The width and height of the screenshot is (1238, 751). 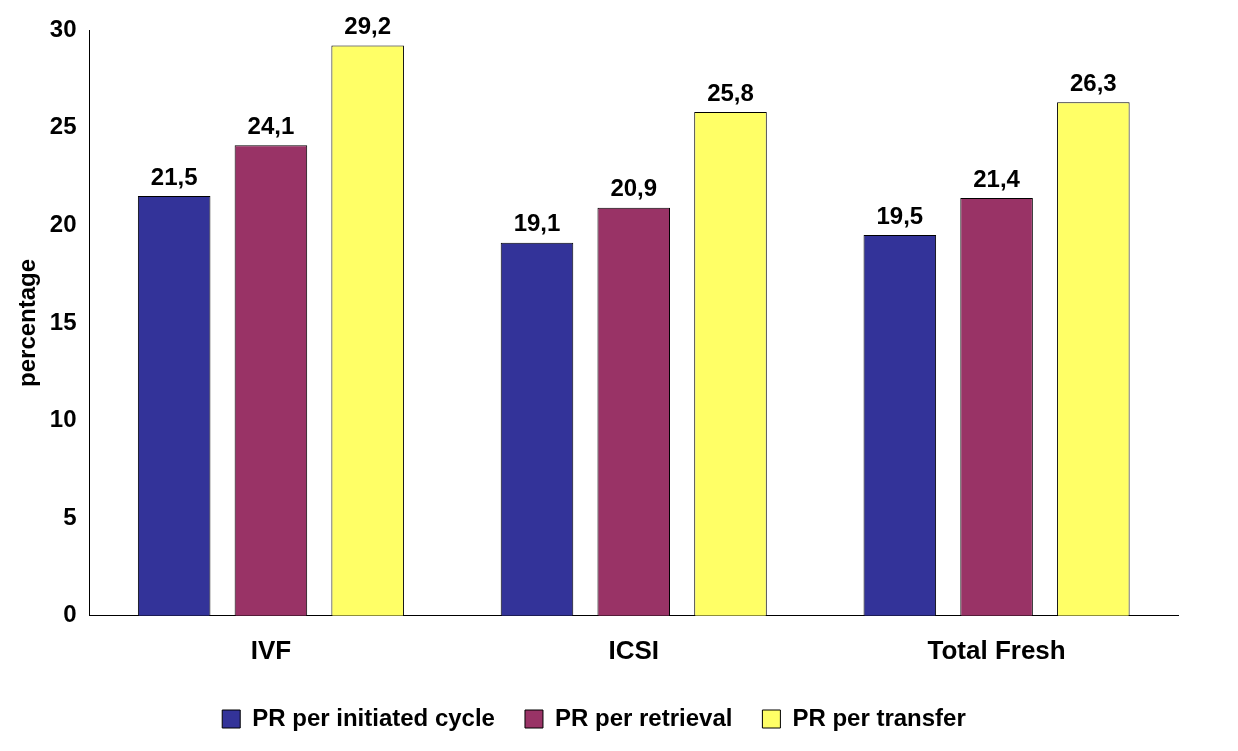 I want to click on y-tick-label: 5, so click(x=70, y=516).